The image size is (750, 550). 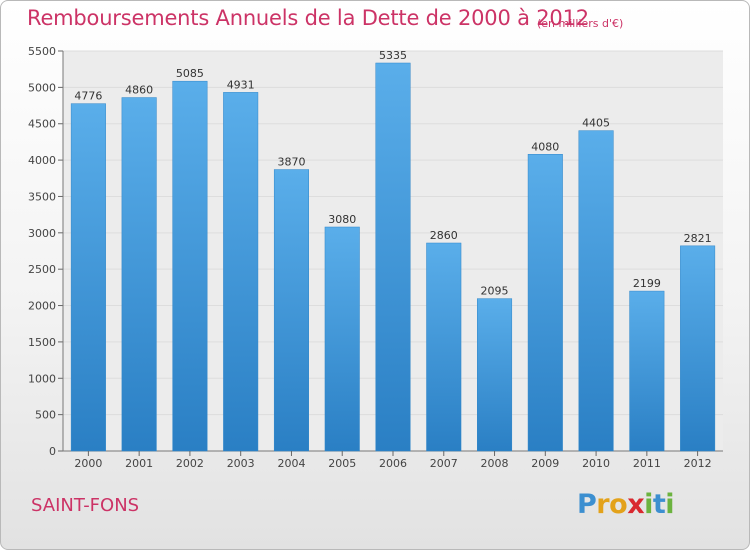 I want to click on brand-letter: P, so click(x=587, y=504).